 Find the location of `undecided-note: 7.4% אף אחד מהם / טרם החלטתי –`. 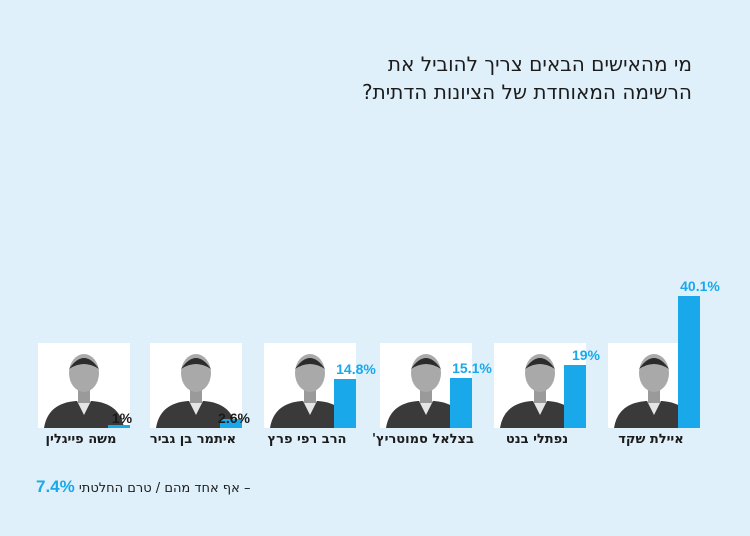

undecided-note: 7.4% אף אחד מהם / טרם החלטתי – is located at coordinates (143, 487).